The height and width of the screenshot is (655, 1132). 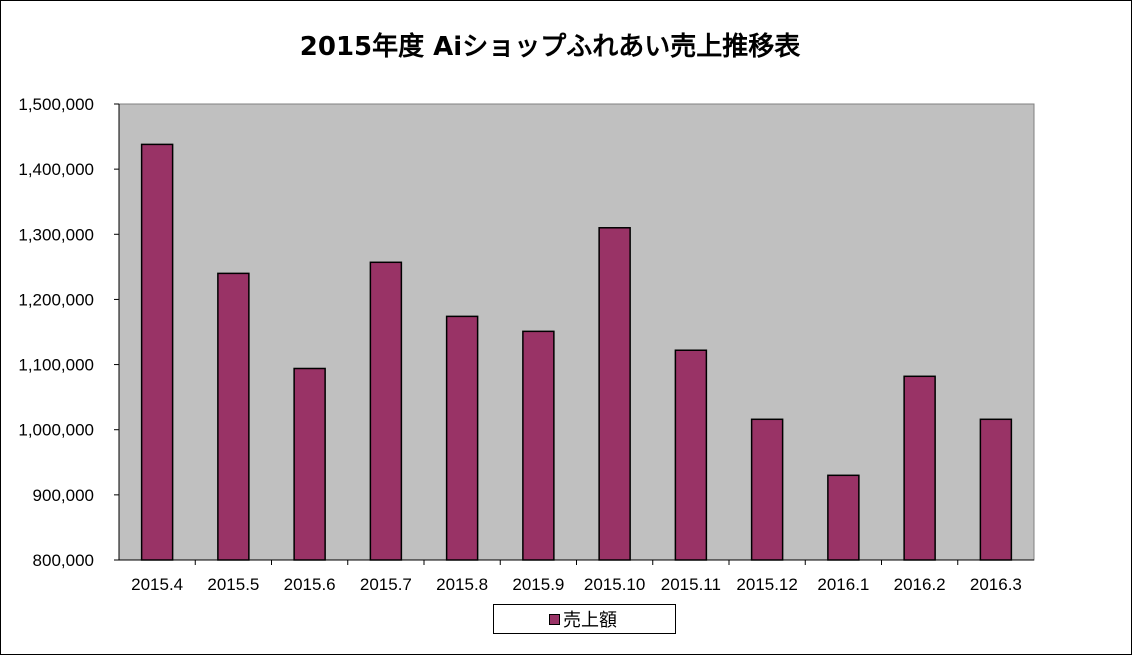 I want to click on x-tick-label: 2015.12, so click(x=766, y=584).